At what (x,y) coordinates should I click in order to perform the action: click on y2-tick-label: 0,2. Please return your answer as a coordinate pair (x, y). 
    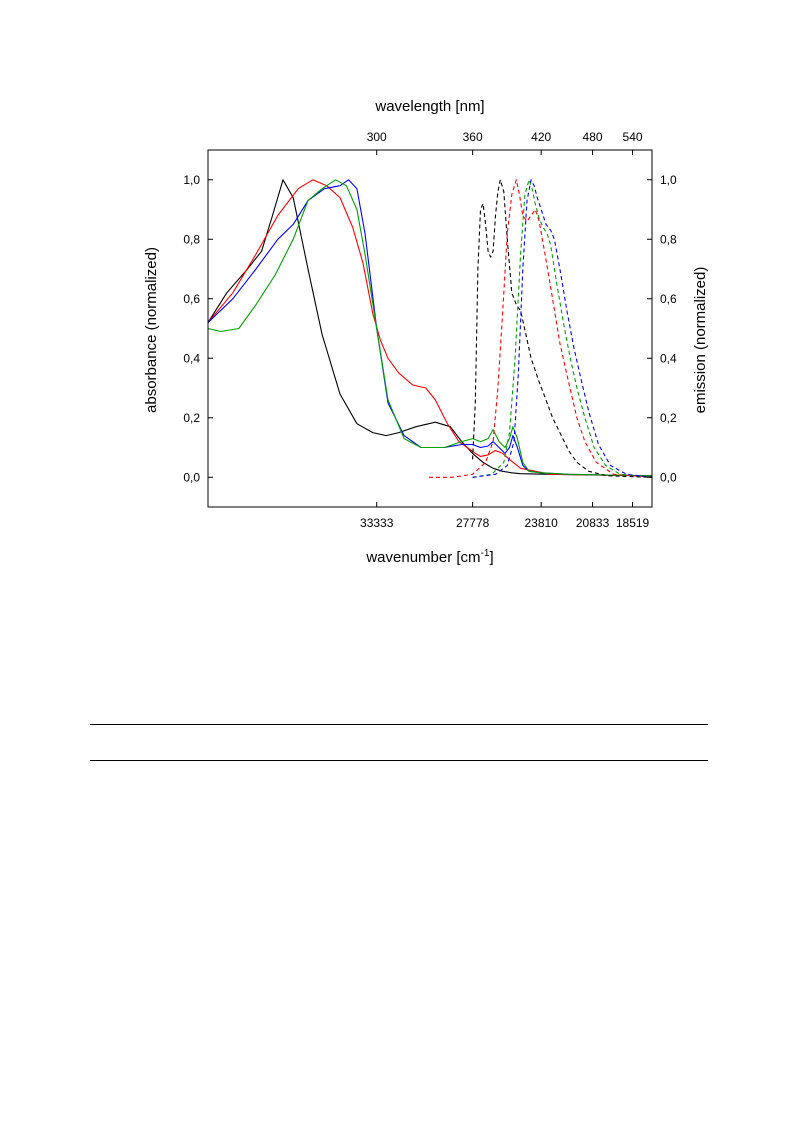
    Looking at the image, I should click on (668, 418).